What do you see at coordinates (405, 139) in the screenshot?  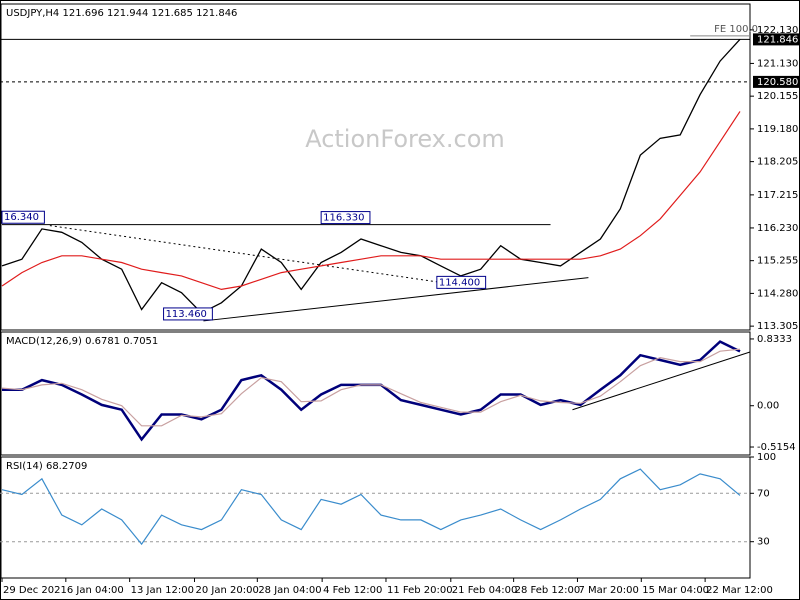 I see `watermark: ActionForex.com` at bounding box center [405, 139].